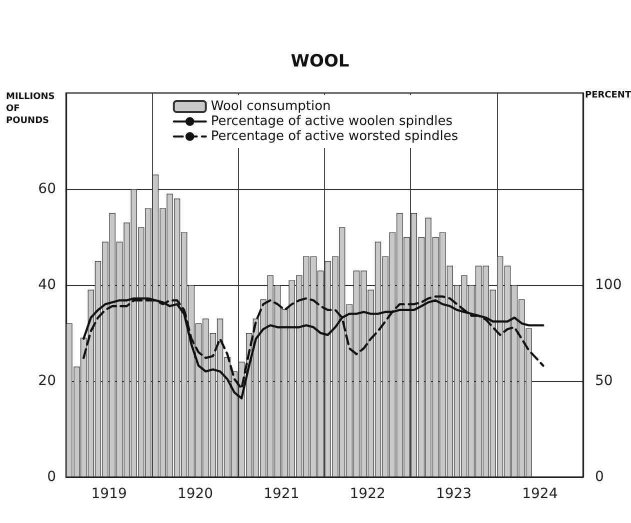  Describe the element at coordinates (32, 109) in the screenshot. I see `y-axis-title: MILLIONS OF POUNDS` at that location.